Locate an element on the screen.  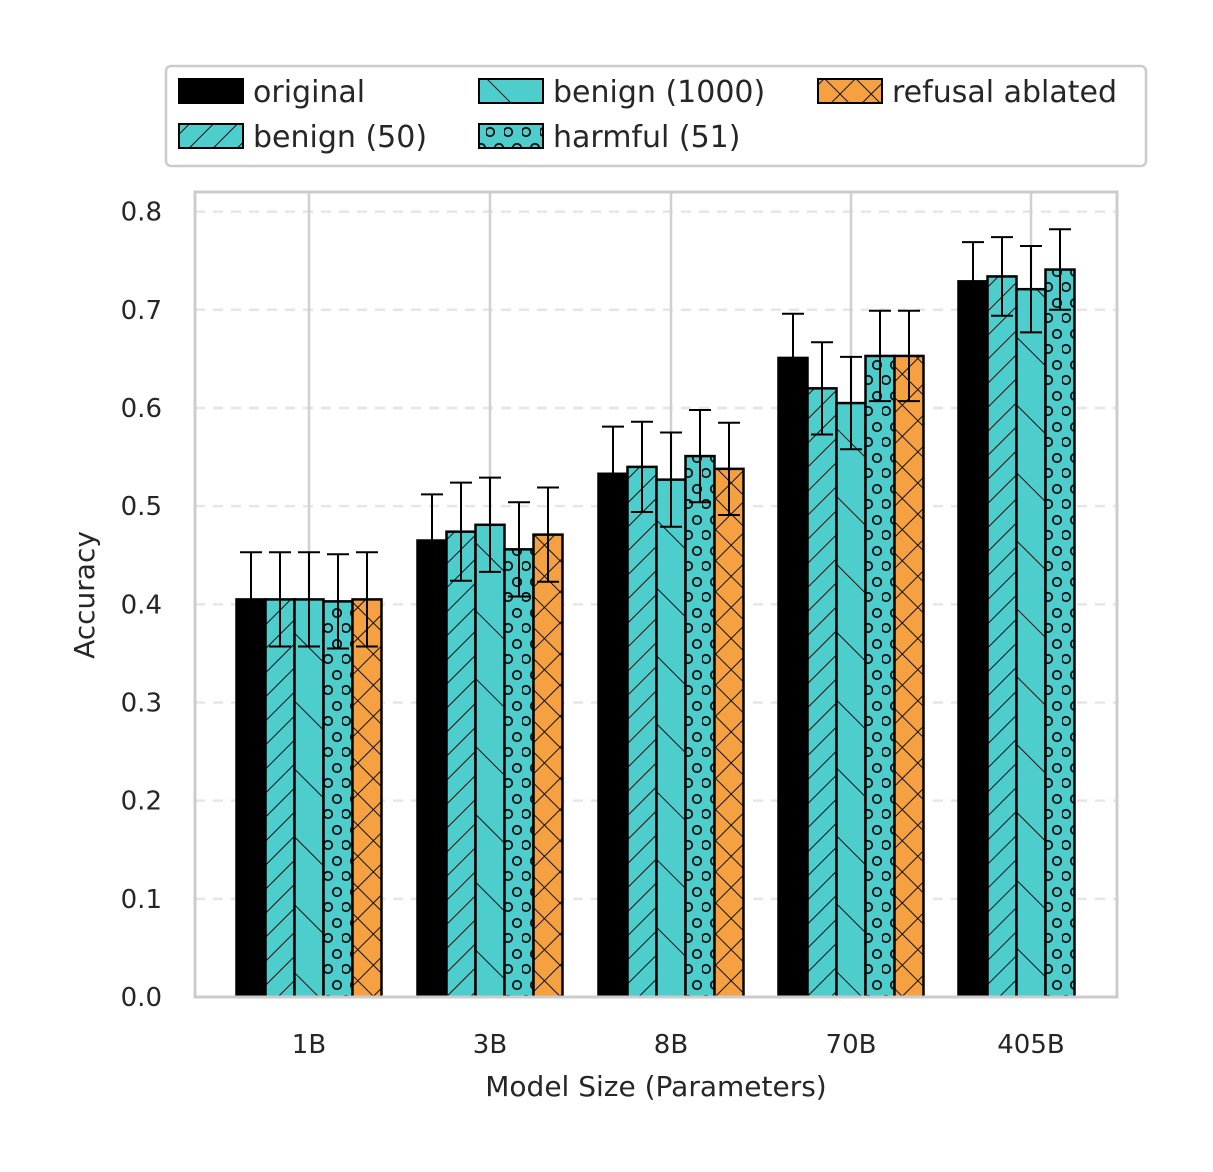
legend-swatch-refusal-ablated-hatch is located at coordinates (850, 91).